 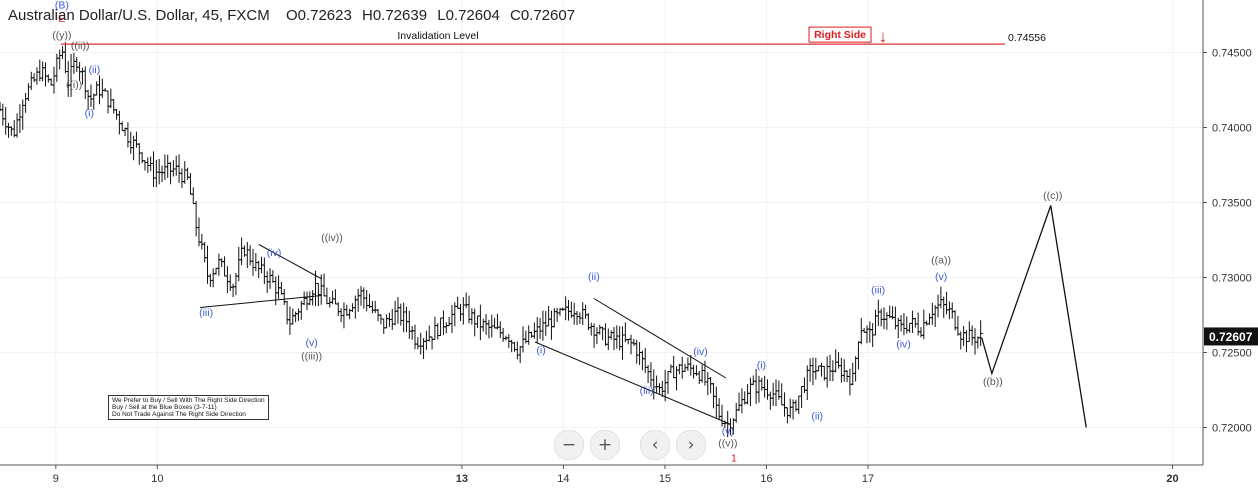 I want to click on high-value: H0.72639, so click(x=395, y=15).